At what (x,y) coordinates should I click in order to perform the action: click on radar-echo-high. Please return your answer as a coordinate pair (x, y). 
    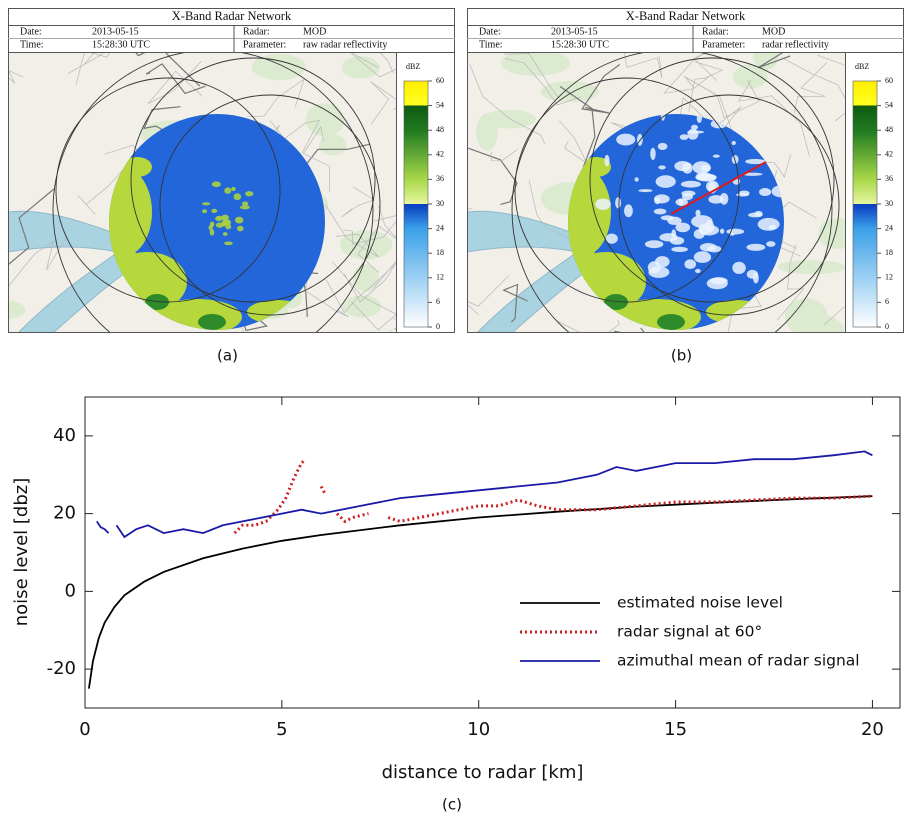
    Looking at the image, I should click on (596, 167).